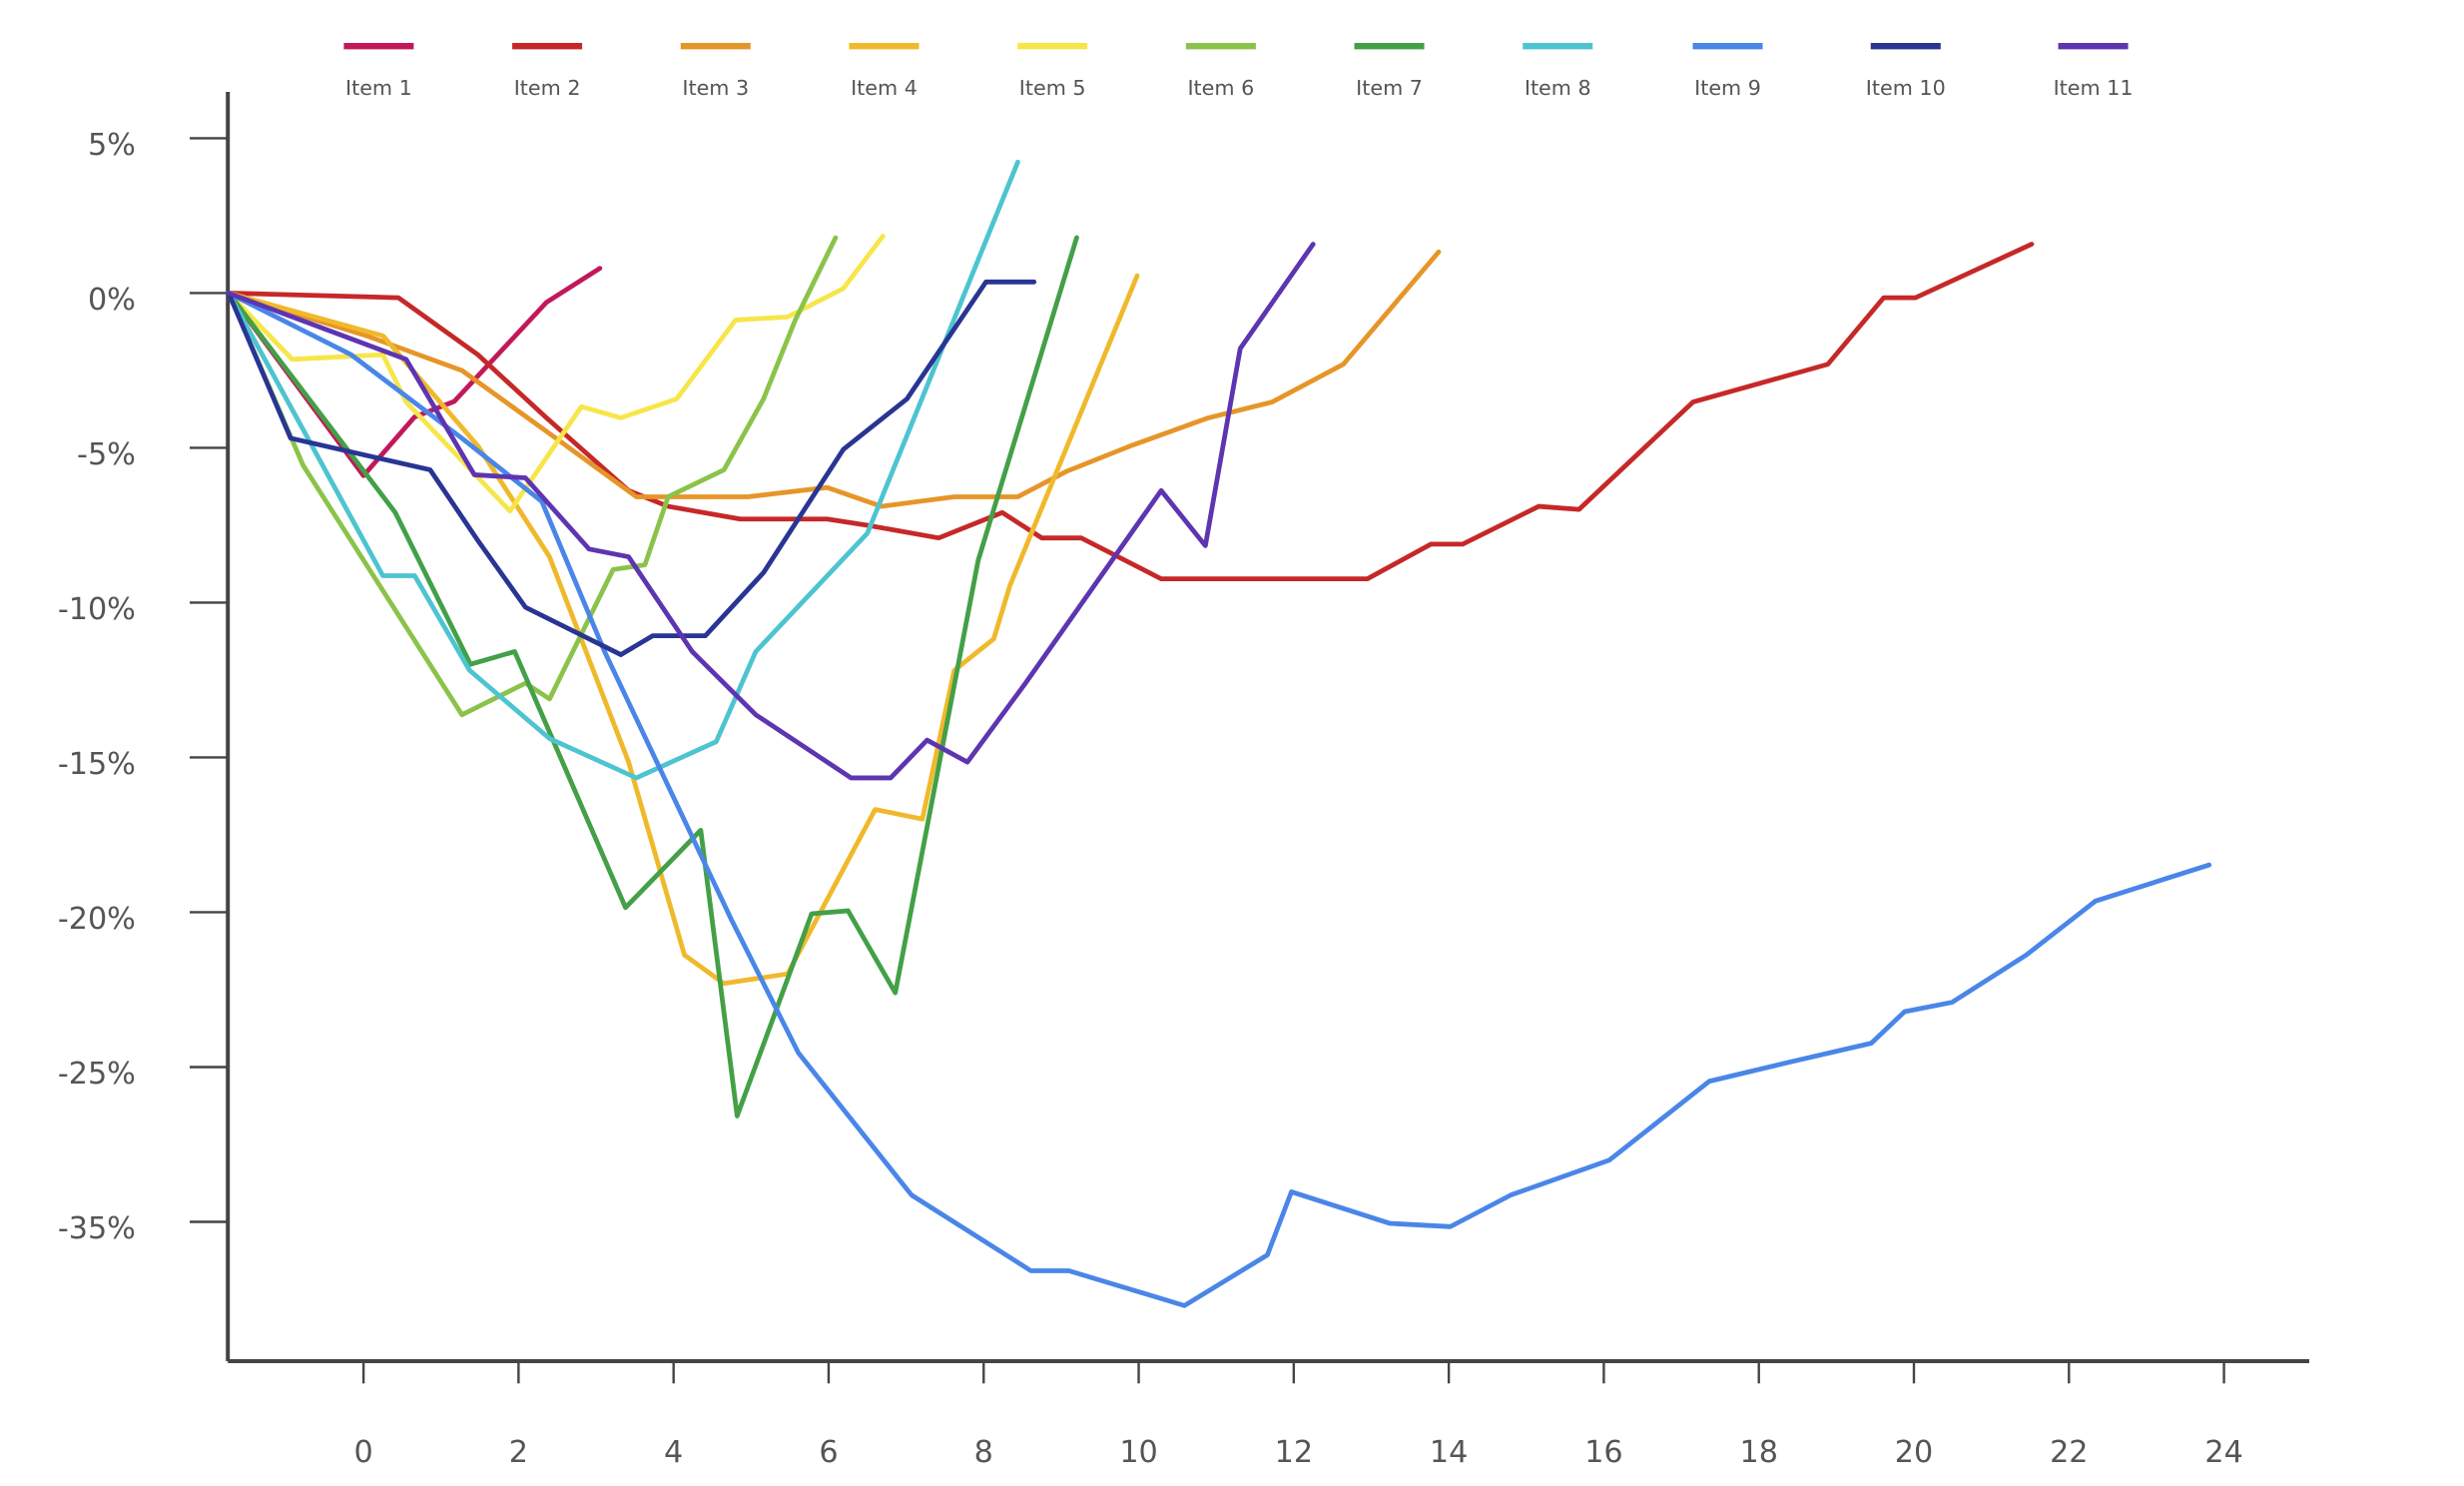  What do you see at coordinates (983, 1452) in the screenshot?
I see `x-tick-label: 8` at bounding box center [983, 1452].